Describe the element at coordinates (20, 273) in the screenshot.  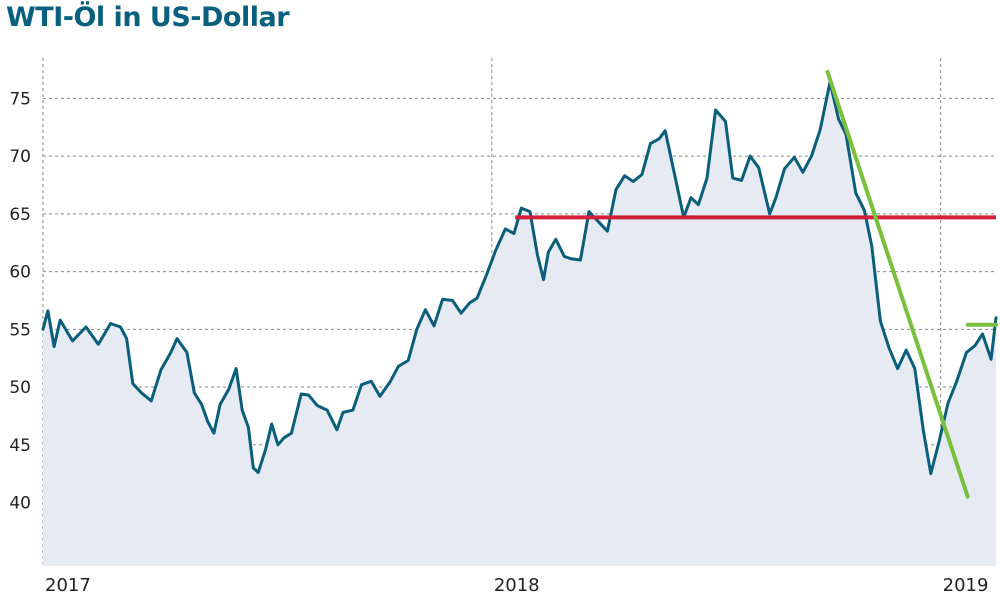
I see `y-tick-label-60: 60` at that location.